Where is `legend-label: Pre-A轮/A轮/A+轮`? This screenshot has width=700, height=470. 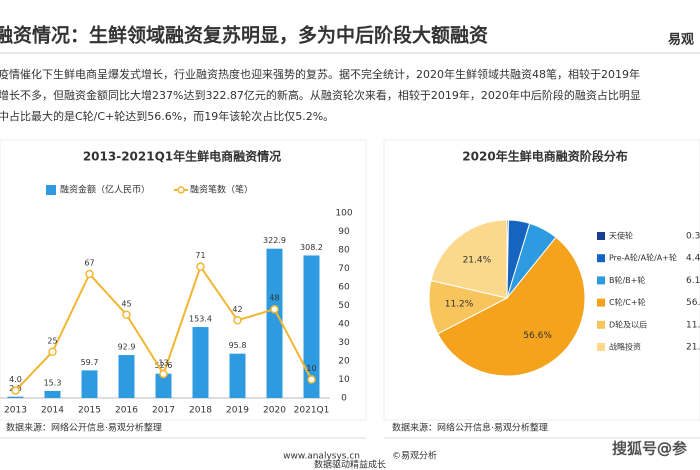 legend-label: Pre-A轮/A轮/A+轮 is located at coordinates (643, 258).